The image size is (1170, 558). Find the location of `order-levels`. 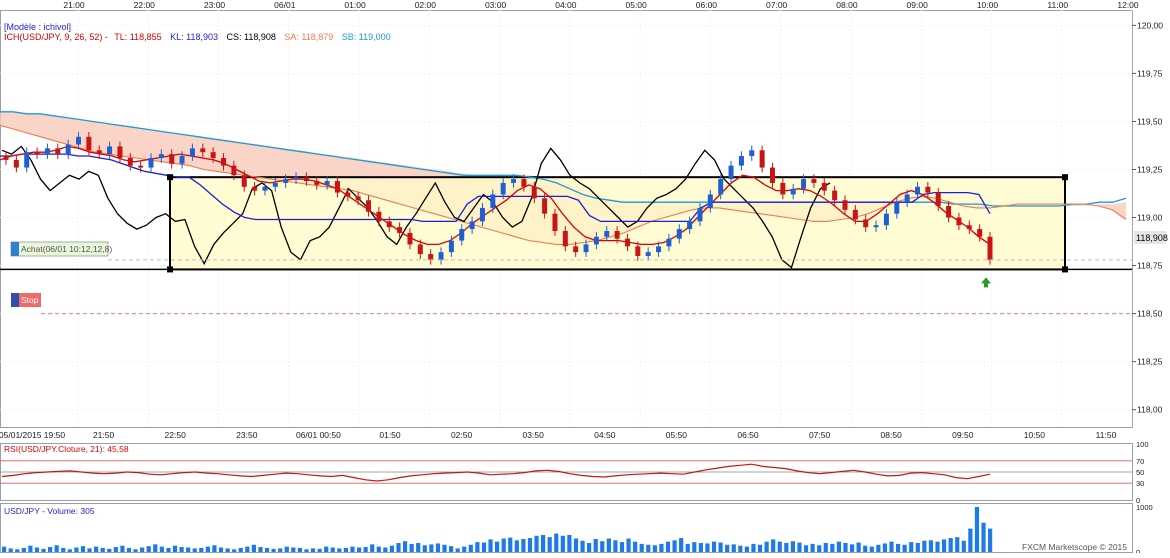

order-levels is located at coordinates (586, 287).